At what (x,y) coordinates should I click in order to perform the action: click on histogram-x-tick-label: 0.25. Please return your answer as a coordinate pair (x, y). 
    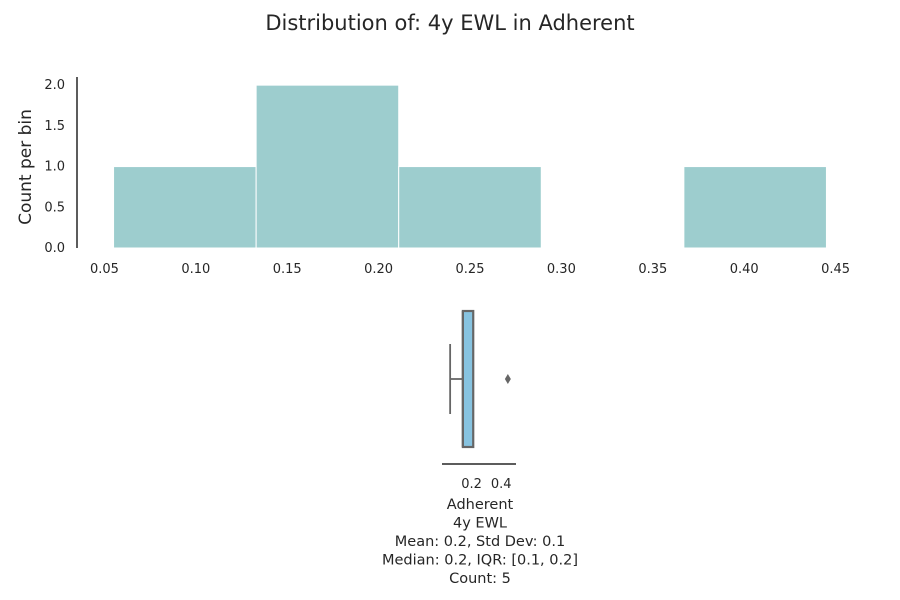
    Looking at the image, I should click on (470, 269).